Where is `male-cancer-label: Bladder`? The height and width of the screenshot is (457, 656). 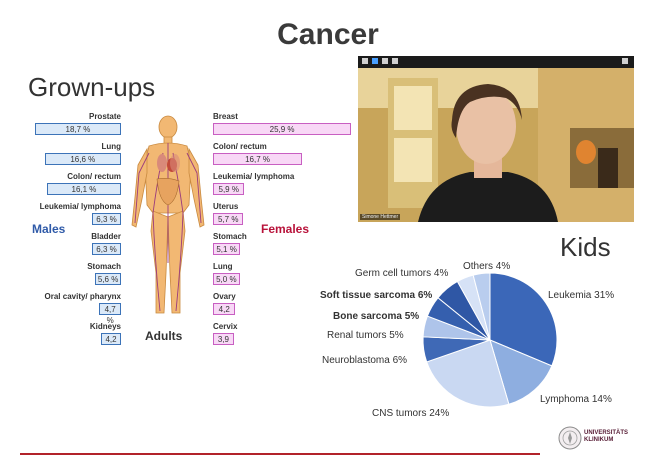
male-cancer-label: Bladder is located at coordinates (106, 236).